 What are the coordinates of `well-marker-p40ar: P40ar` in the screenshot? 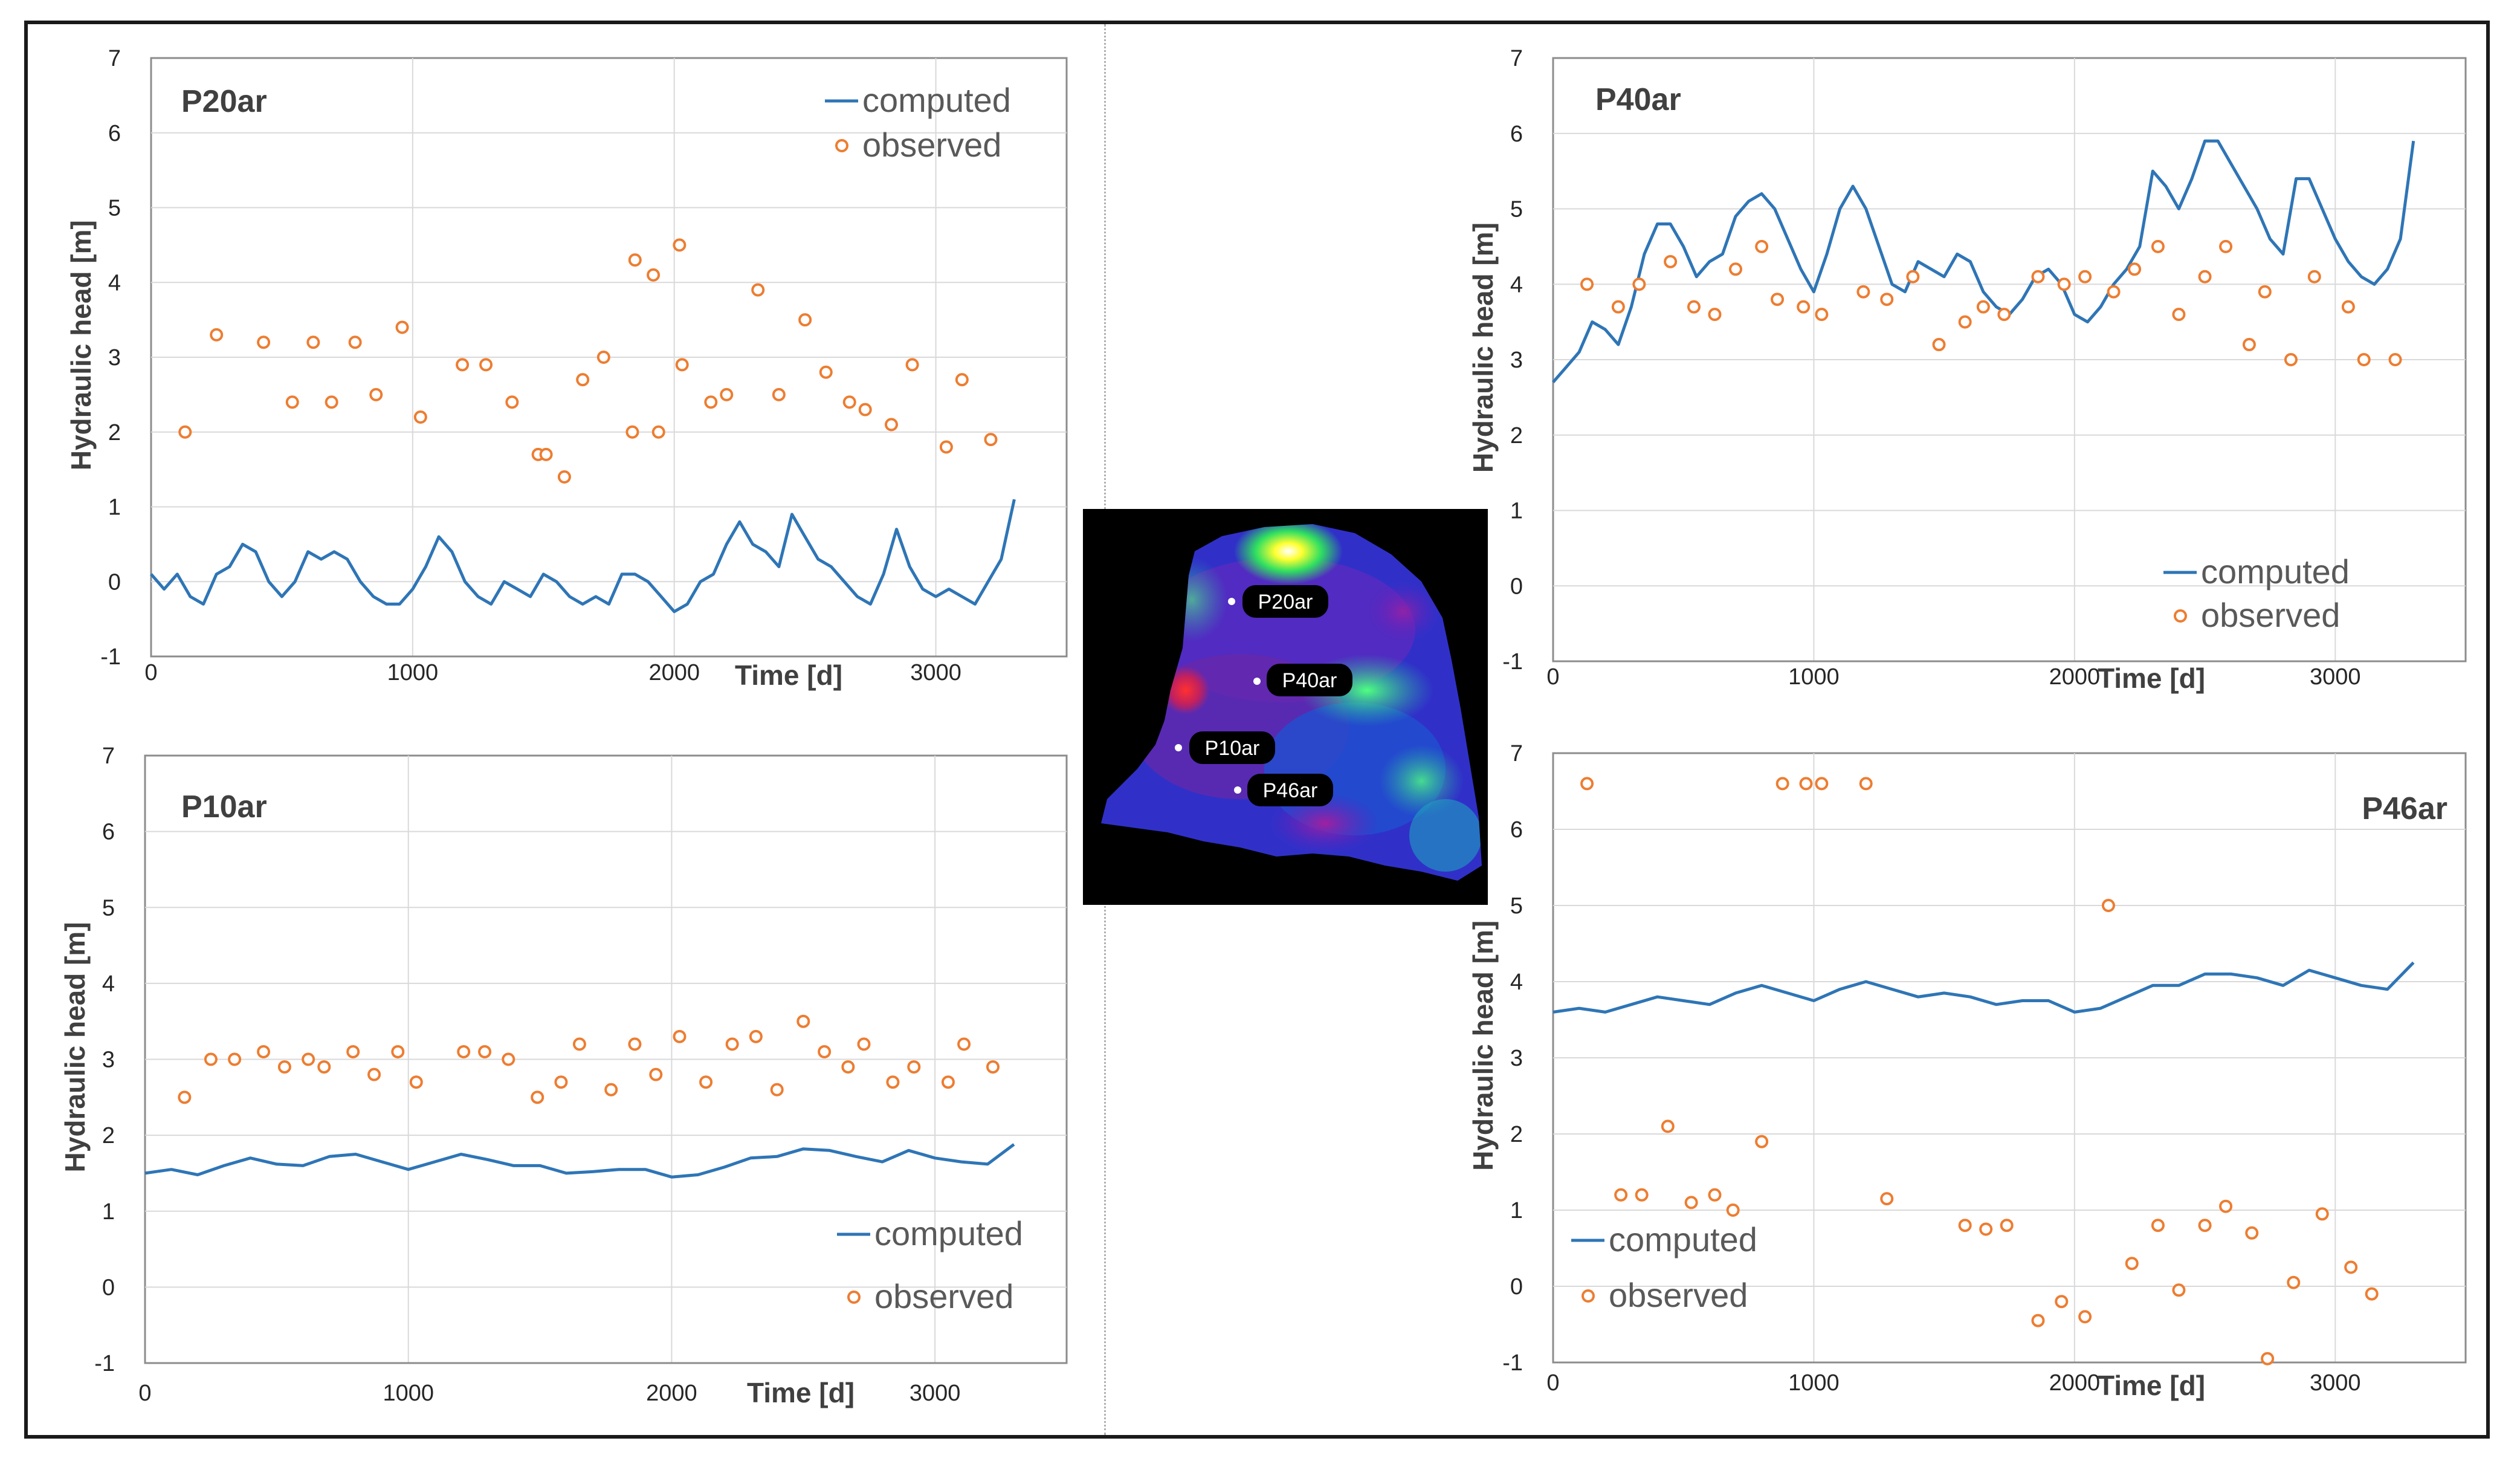 It's located at (1302, 680).